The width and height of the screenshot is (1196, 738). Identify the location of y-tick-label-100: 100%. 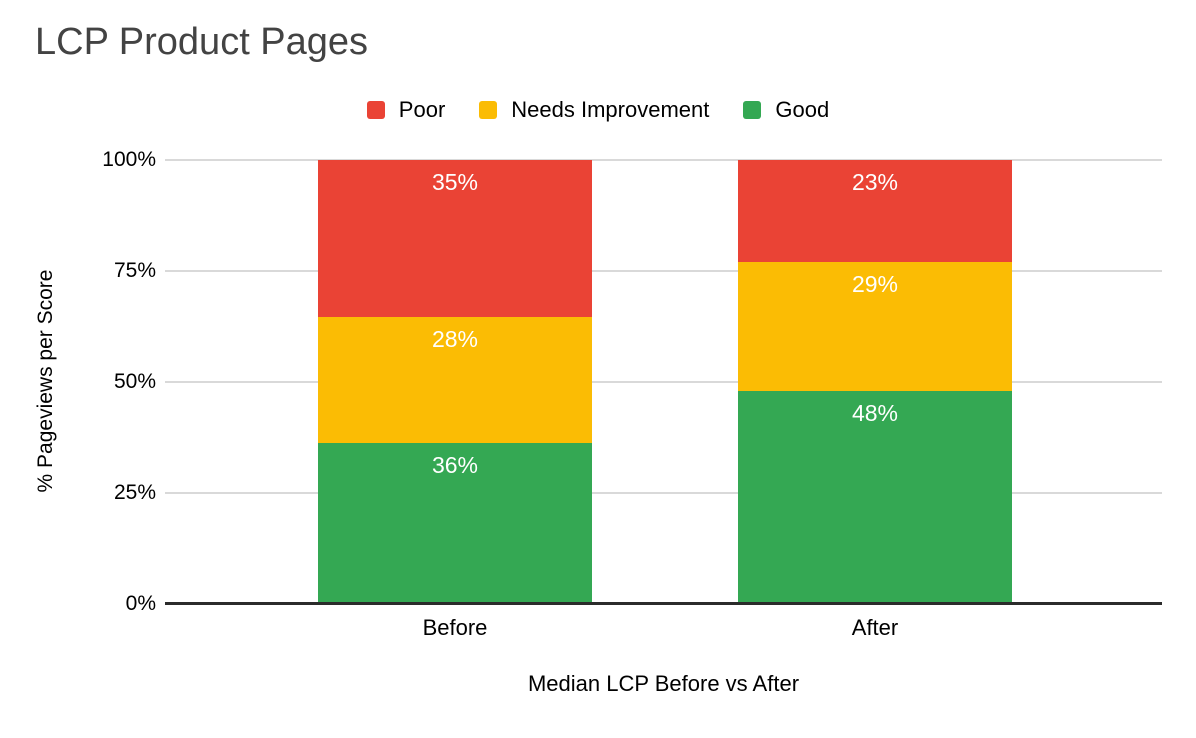
(129, 159).